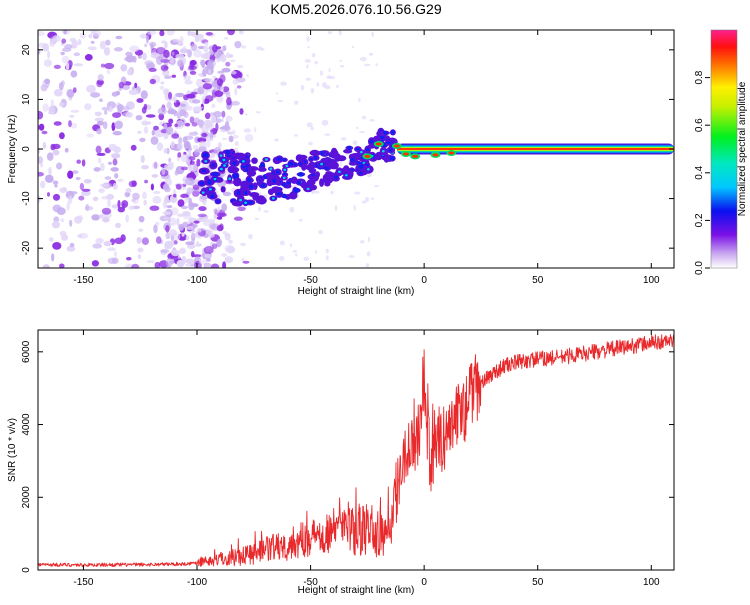  What do you see at coordinates (26, 351) in the screenshot?
I see `snr-ytick-label: 6000` at bounding box center [26, 351].